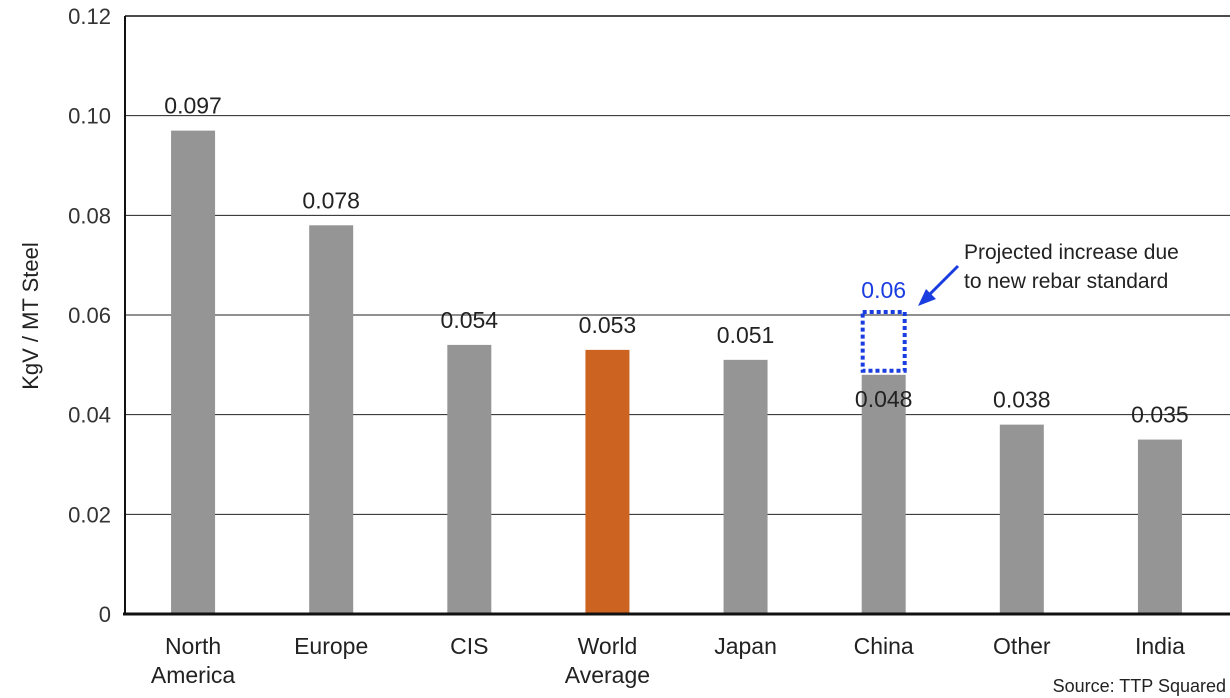 The width and height of the screenshot is (1230, 698). What do you see at coordinates (746, 335) in the screenshot?
I see `value-label: 0.051` at bounding box center [746, 335].